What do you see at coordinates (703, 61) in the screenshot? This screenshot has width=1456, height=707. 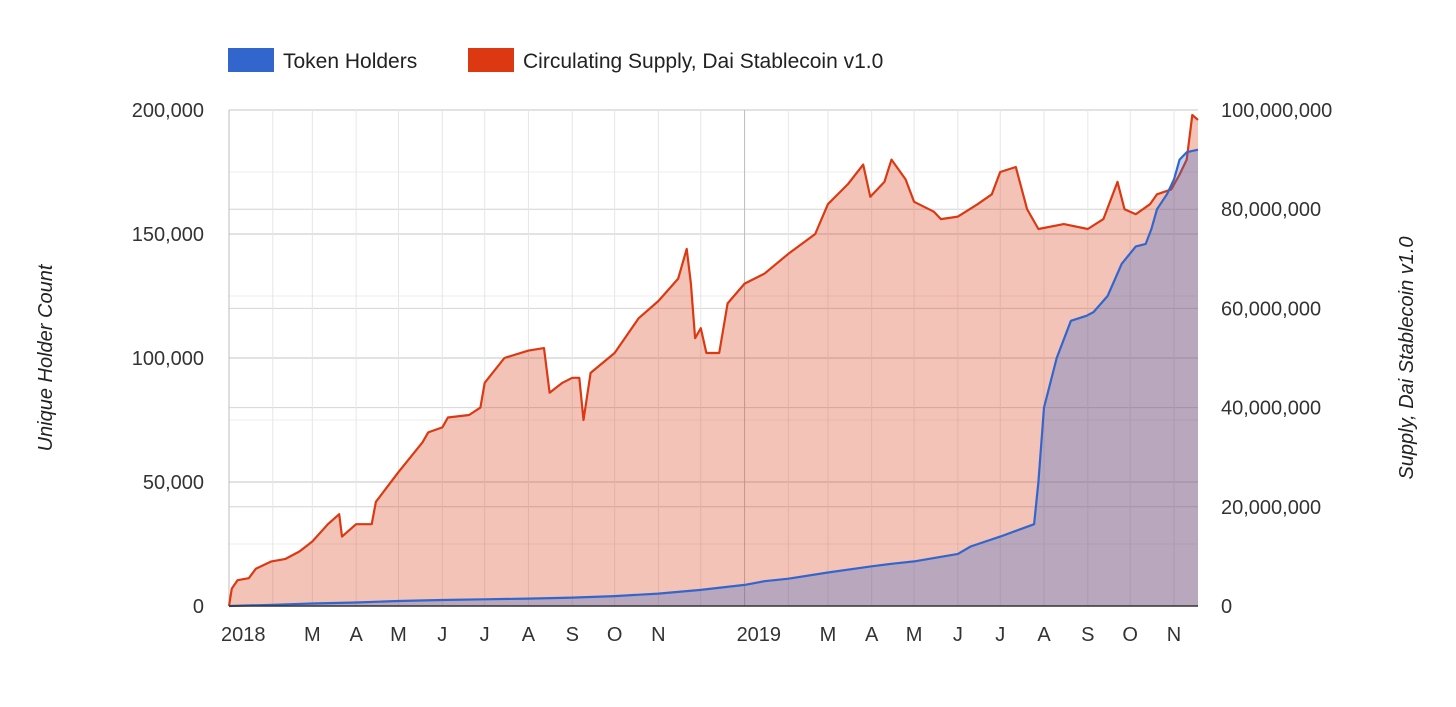 I see `legend-label-circulating-supply: Circulating Supply, Dai Stablecoin v1.0` at bounding box center [703, 61].